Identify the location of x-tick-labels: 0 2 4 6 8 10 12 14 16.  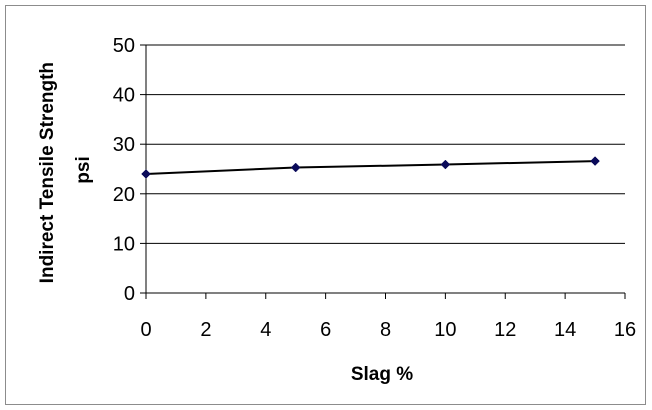
(388, 330).